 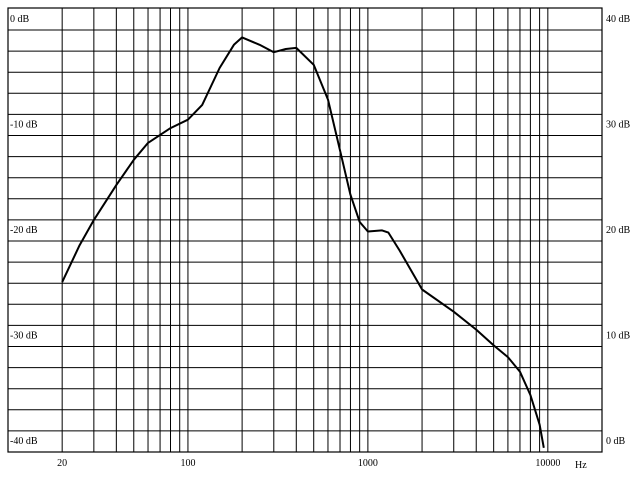 What do you see at coordinates (24, 125) in the screenshot?
I see `y-tick-label: -10 dB` at bounding box center [24, 125].